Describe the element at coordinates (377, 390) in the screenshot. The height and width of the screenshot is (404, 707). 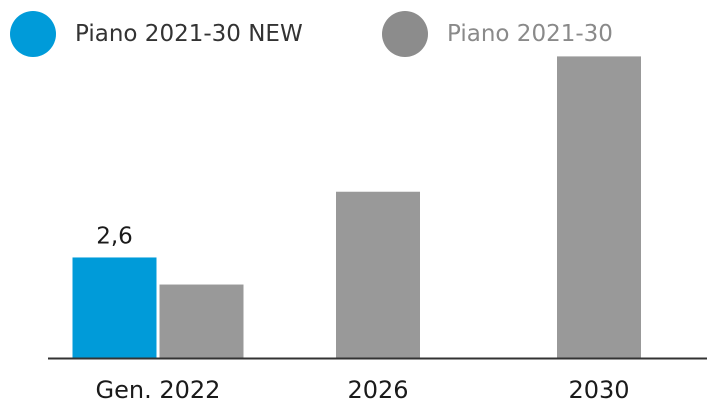
I see `x-tick-label-1: 2026` at that location.